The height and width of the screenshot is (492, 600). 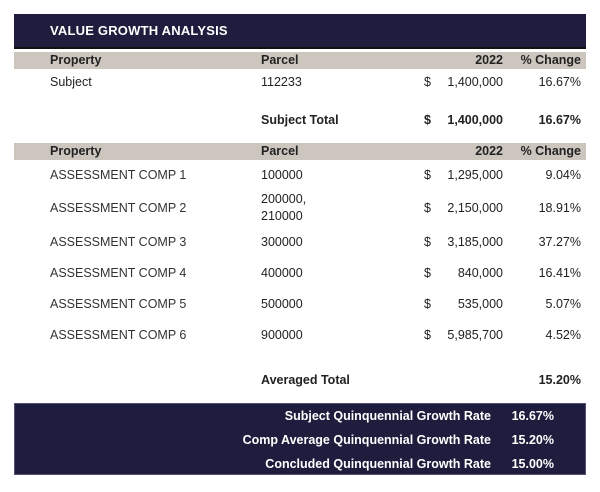 I want to click on title-bar: VALUE GROWTH ANALYSIS, so click(x=300, y=31).